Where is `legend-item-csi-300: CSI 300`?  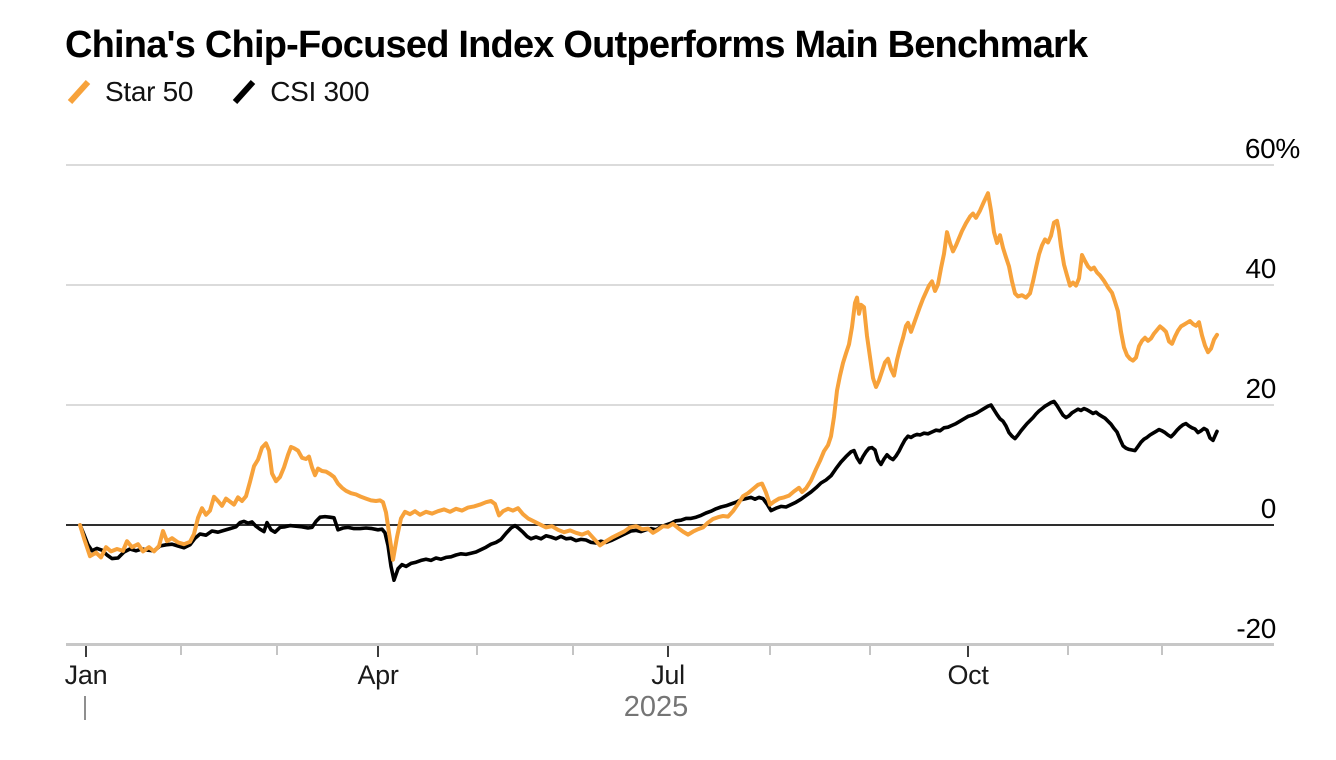
legend-item-csi-300: CSI 300 is located at coordinates (300, 92).